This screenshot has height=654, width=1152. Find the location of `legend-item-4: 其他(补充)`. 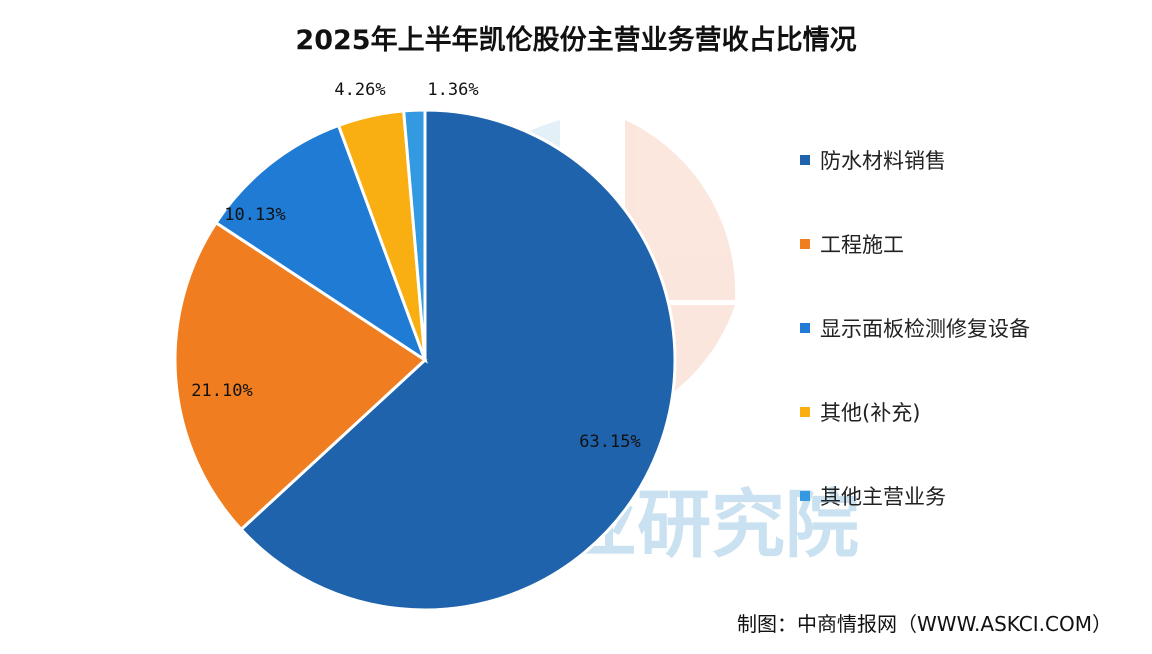

legend-item-4: 其他(补充) is located at coordinates (915, 412).